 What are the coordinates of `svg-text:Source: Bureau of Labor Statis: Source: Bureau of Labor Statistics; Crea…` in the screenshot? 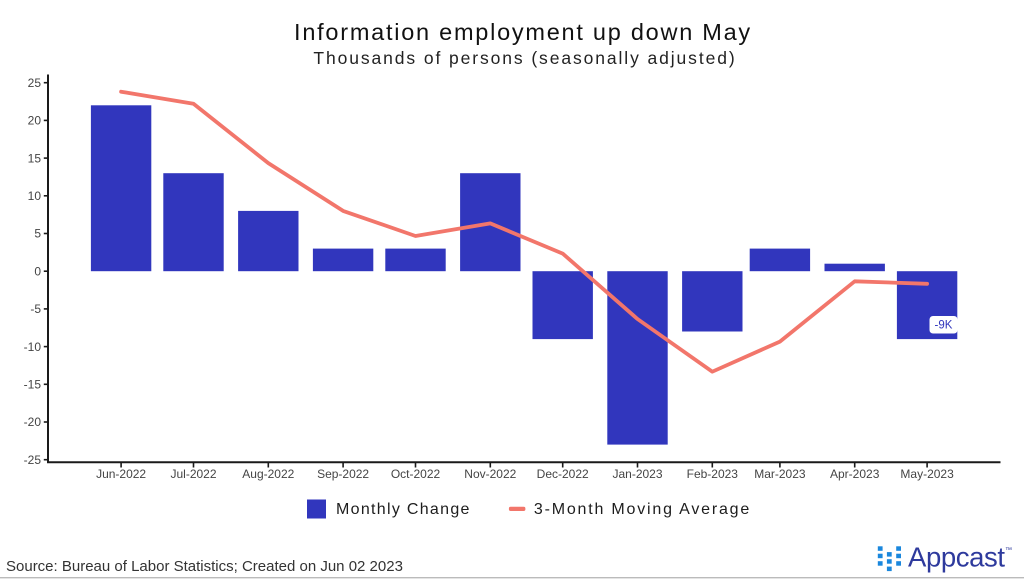 It's located at (204, 566).